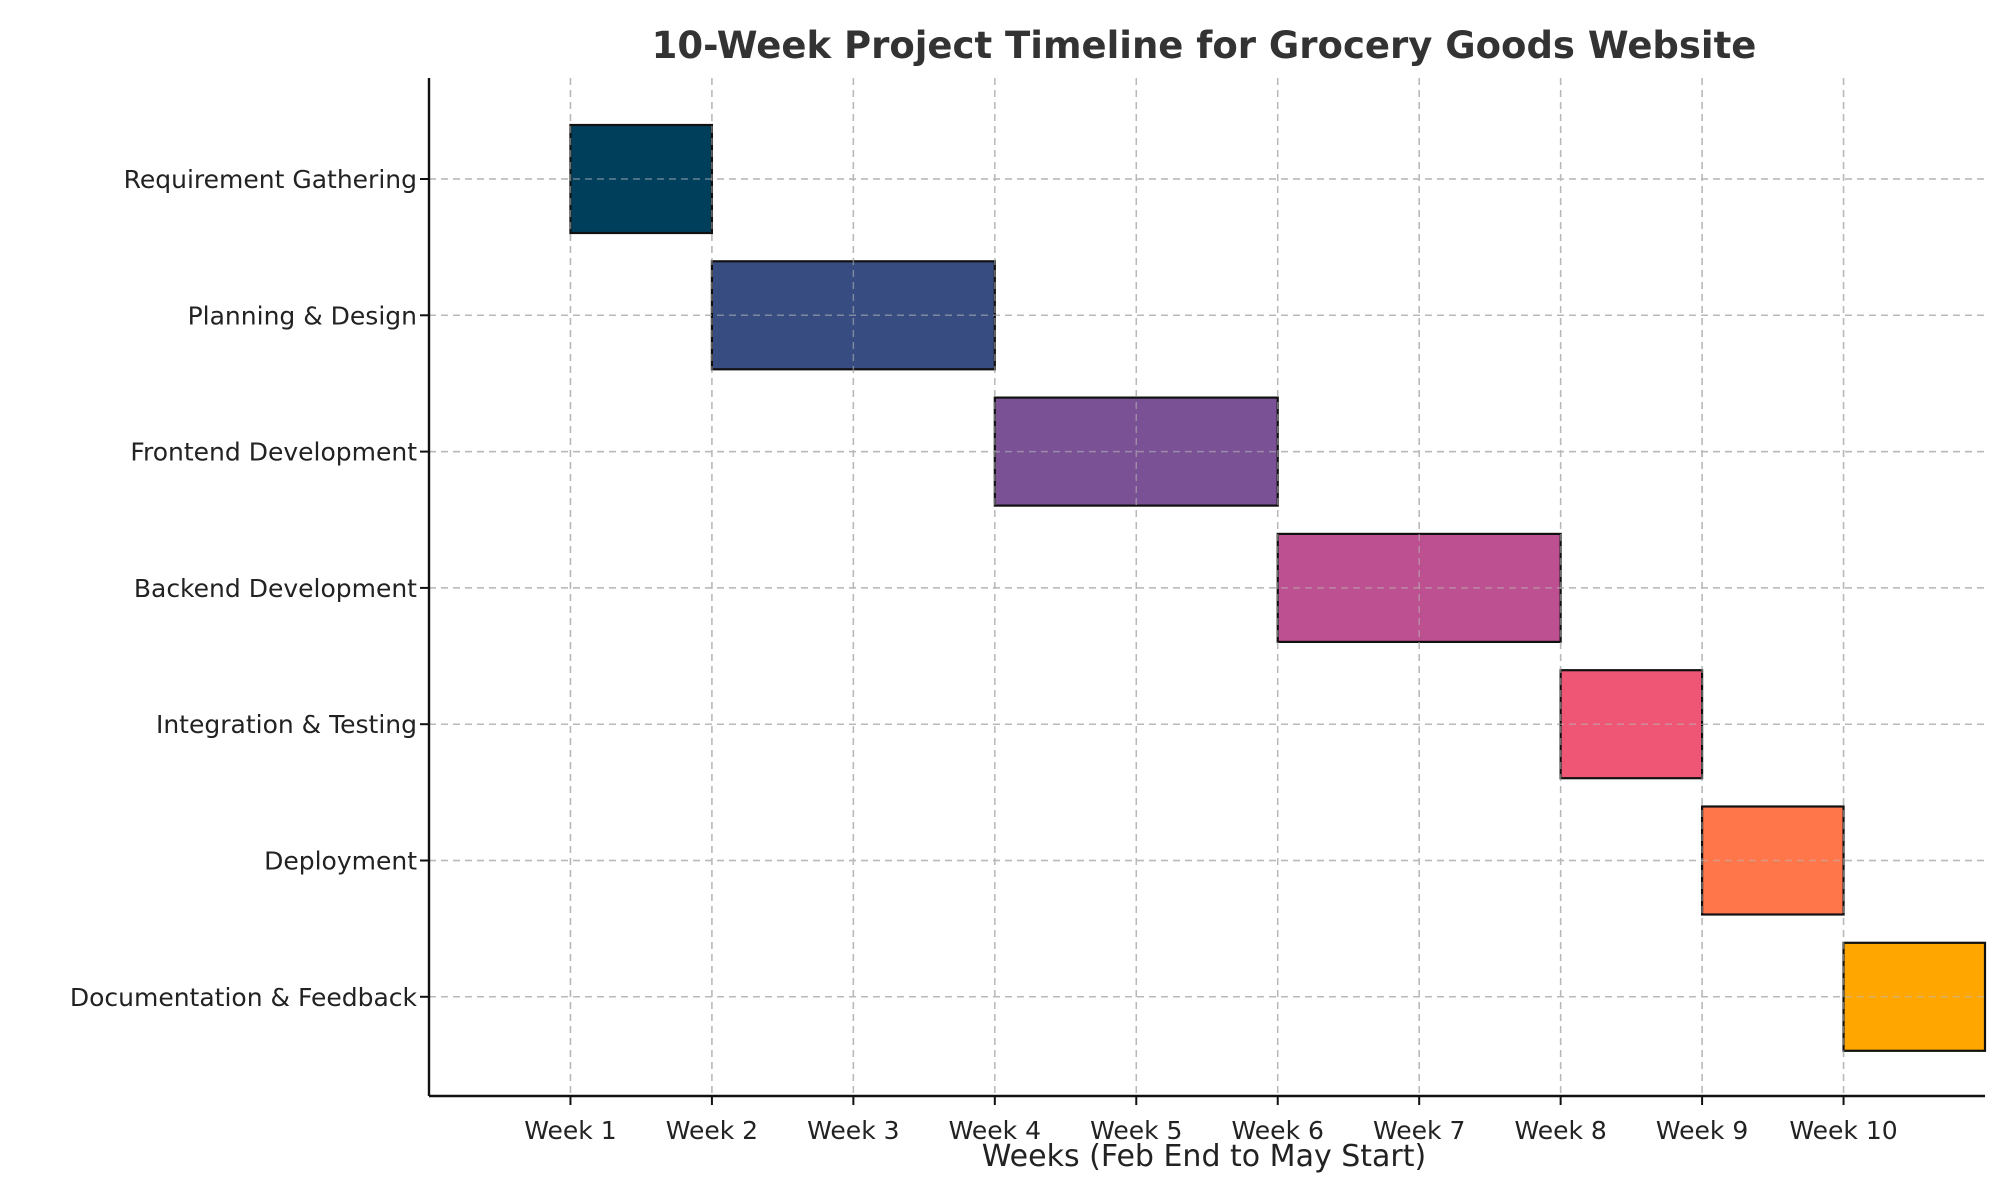 The image size is (2000, 1204). What do you see at coordinates (1843, 1130) in the screenshot?
I see `x-tick-label: Week 10` at bounding box center [1843, 1130].